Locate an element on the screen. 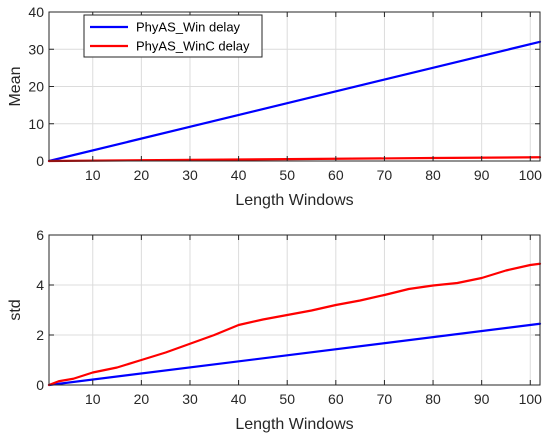 This screenshot has height=438, width=550. y-axis-label: Mean is located at coordinates (15, 86).